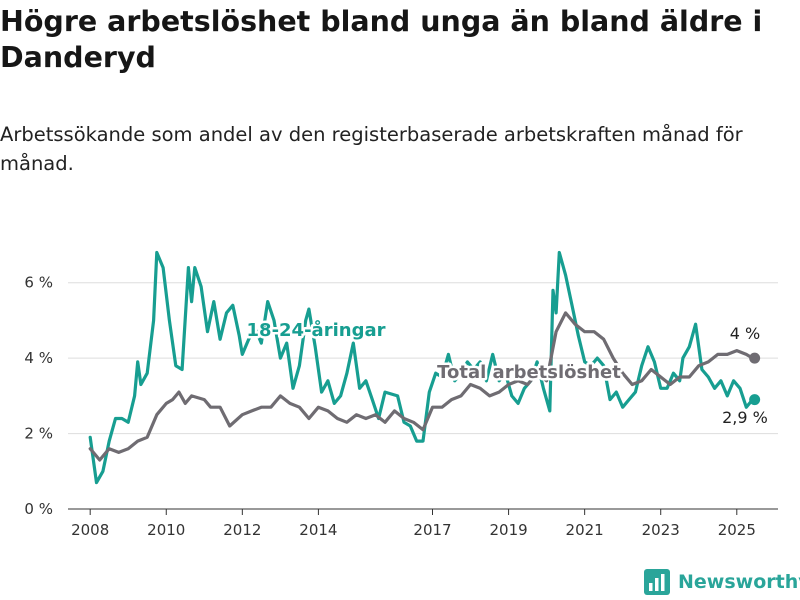 Image resolution: width=800 pixels, height=600 pixels. What do you see at coordinates (657, 582) in the screenshot?
I see `bar-chart-logo-icon` at bounding box center [657, 582].